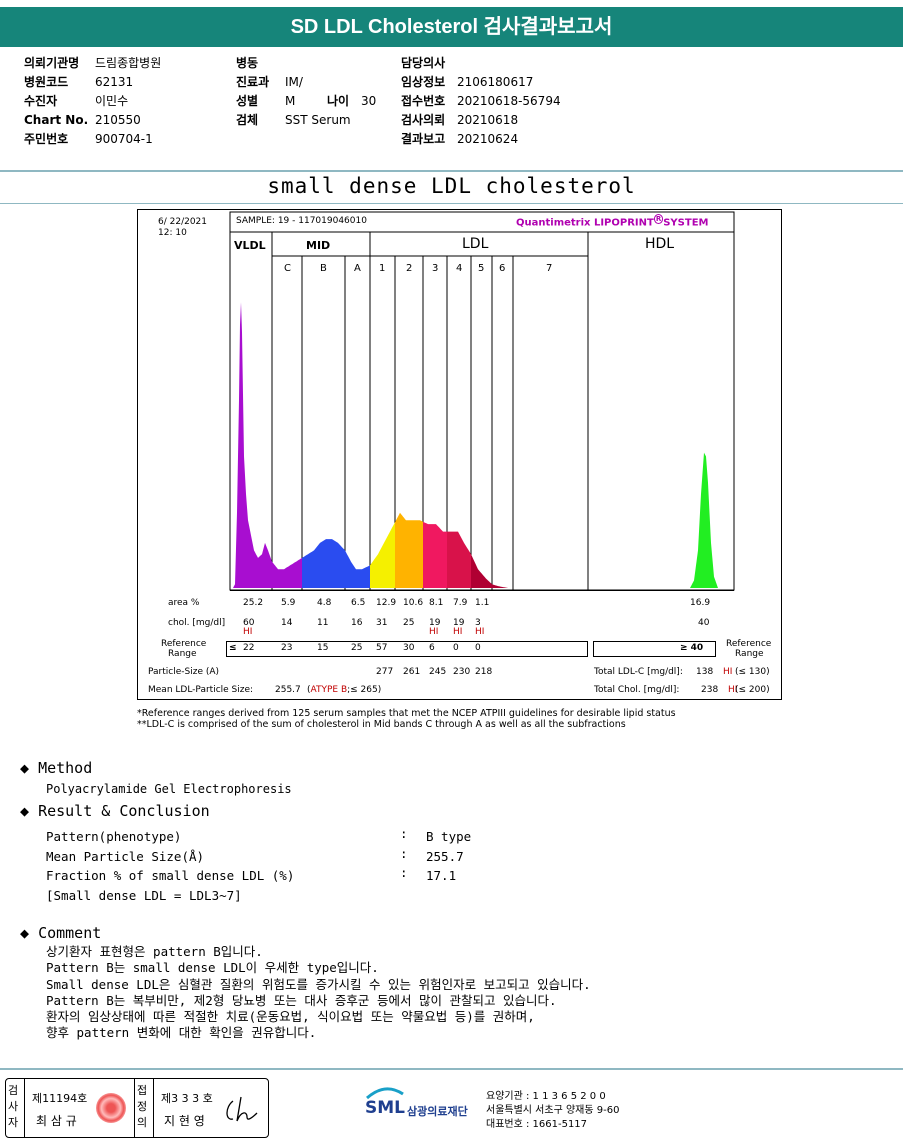 Image resolution: width=903 pixels, height=1145 pixels. I want to click on comment-heading: ◆ Comment, so click(60, 933).